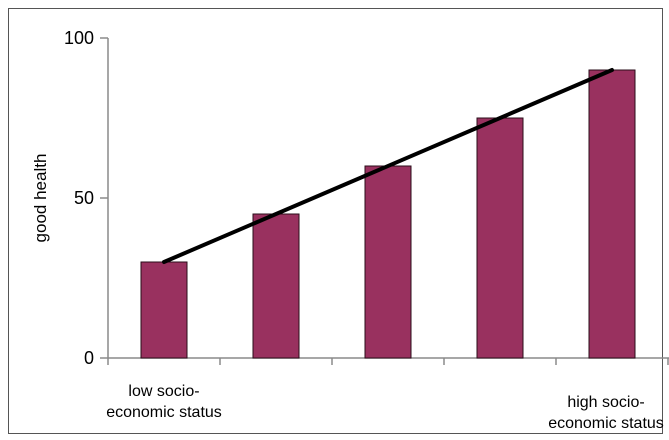 The width and height of the screenshot is (669, 440). I want to click on y-tick-label: 50, so click(84, 198).